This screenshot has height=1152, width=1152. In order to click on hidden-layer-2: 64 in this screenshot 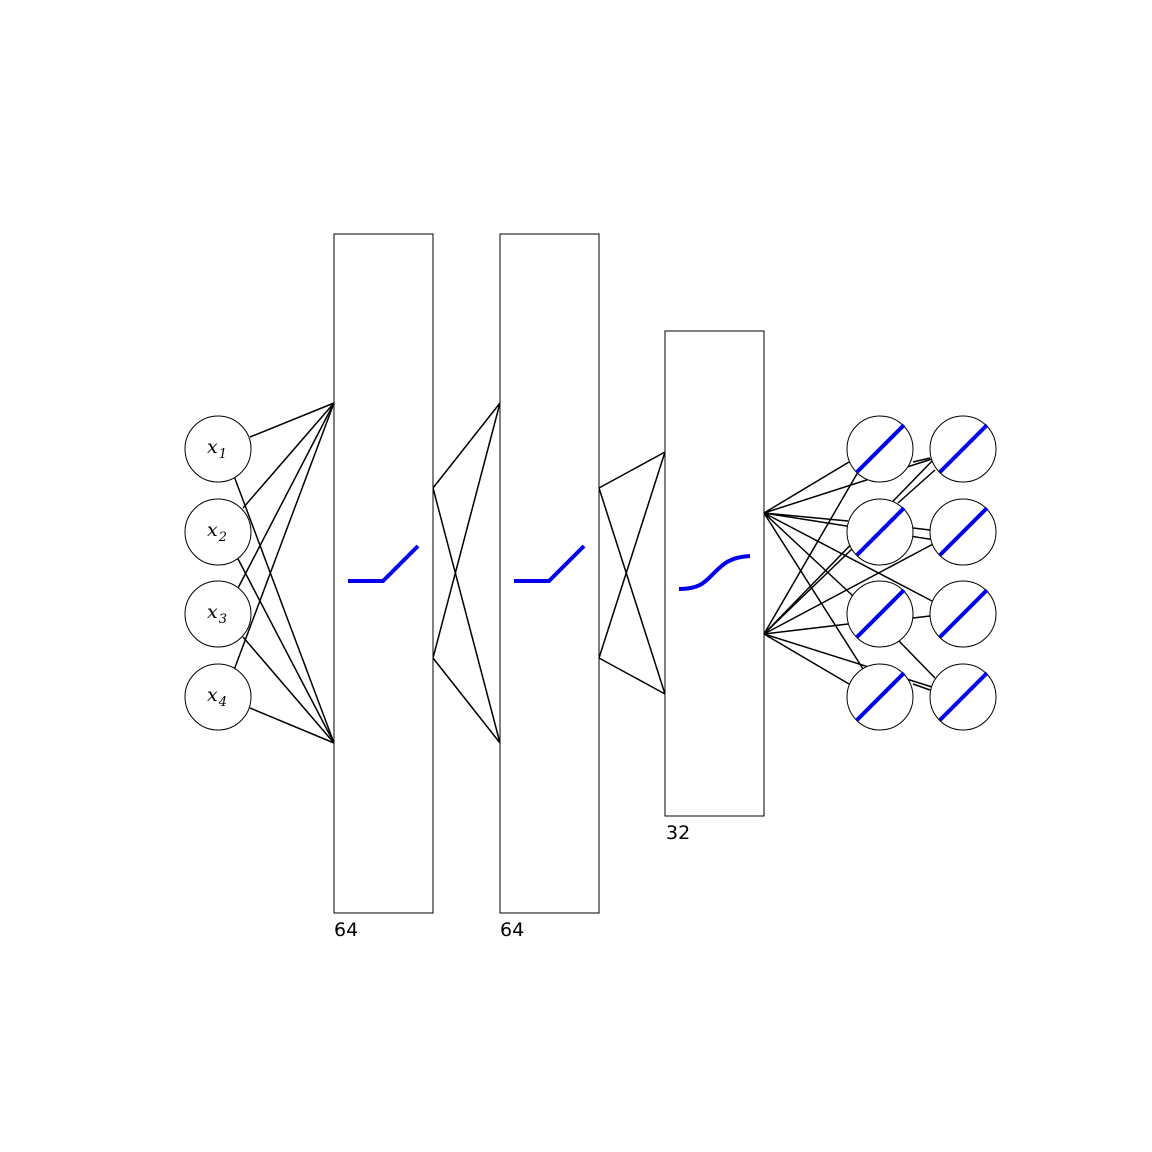, I will do `click(549, 587)`.